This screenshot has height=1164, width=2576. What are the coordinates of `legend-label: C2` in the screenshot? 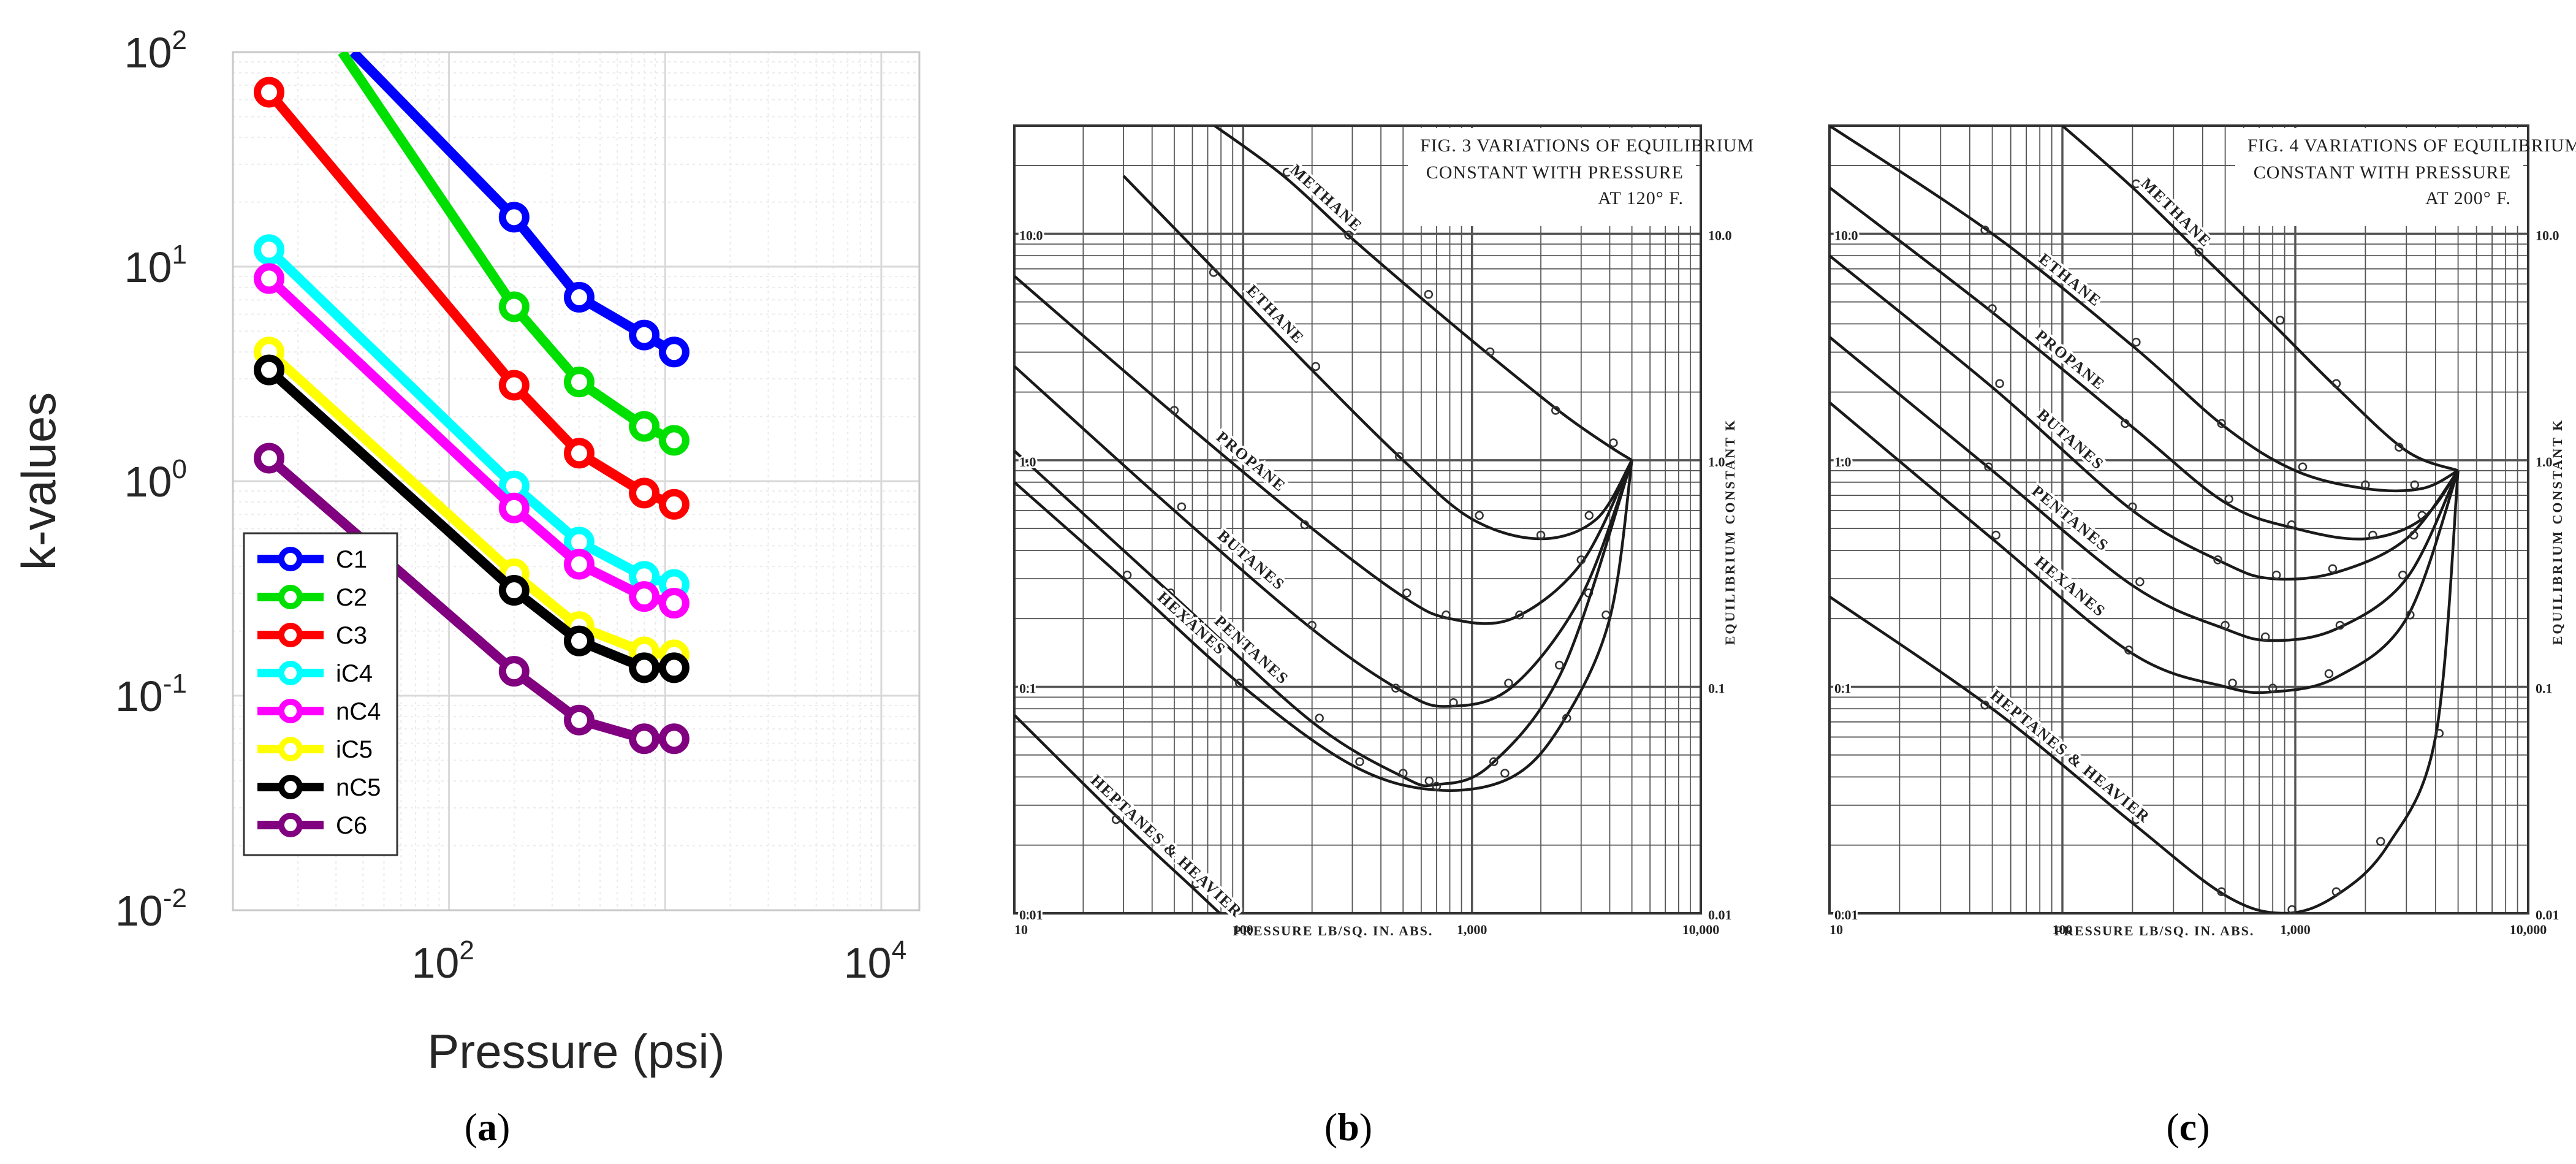 It's located at (351, 597).